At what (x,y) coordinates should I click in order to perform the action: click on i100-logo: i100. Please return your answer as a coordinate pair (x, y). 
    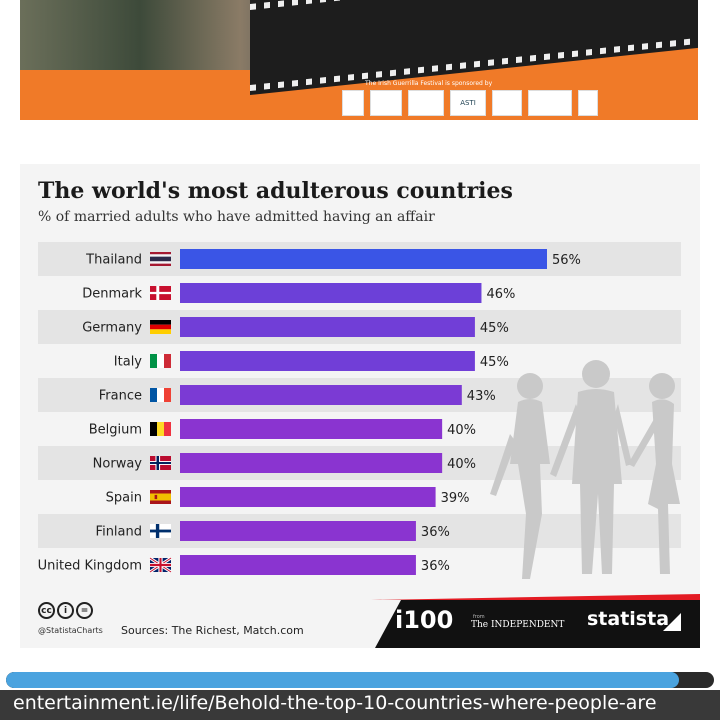
    Looking at the image, I should click on (424, 620).